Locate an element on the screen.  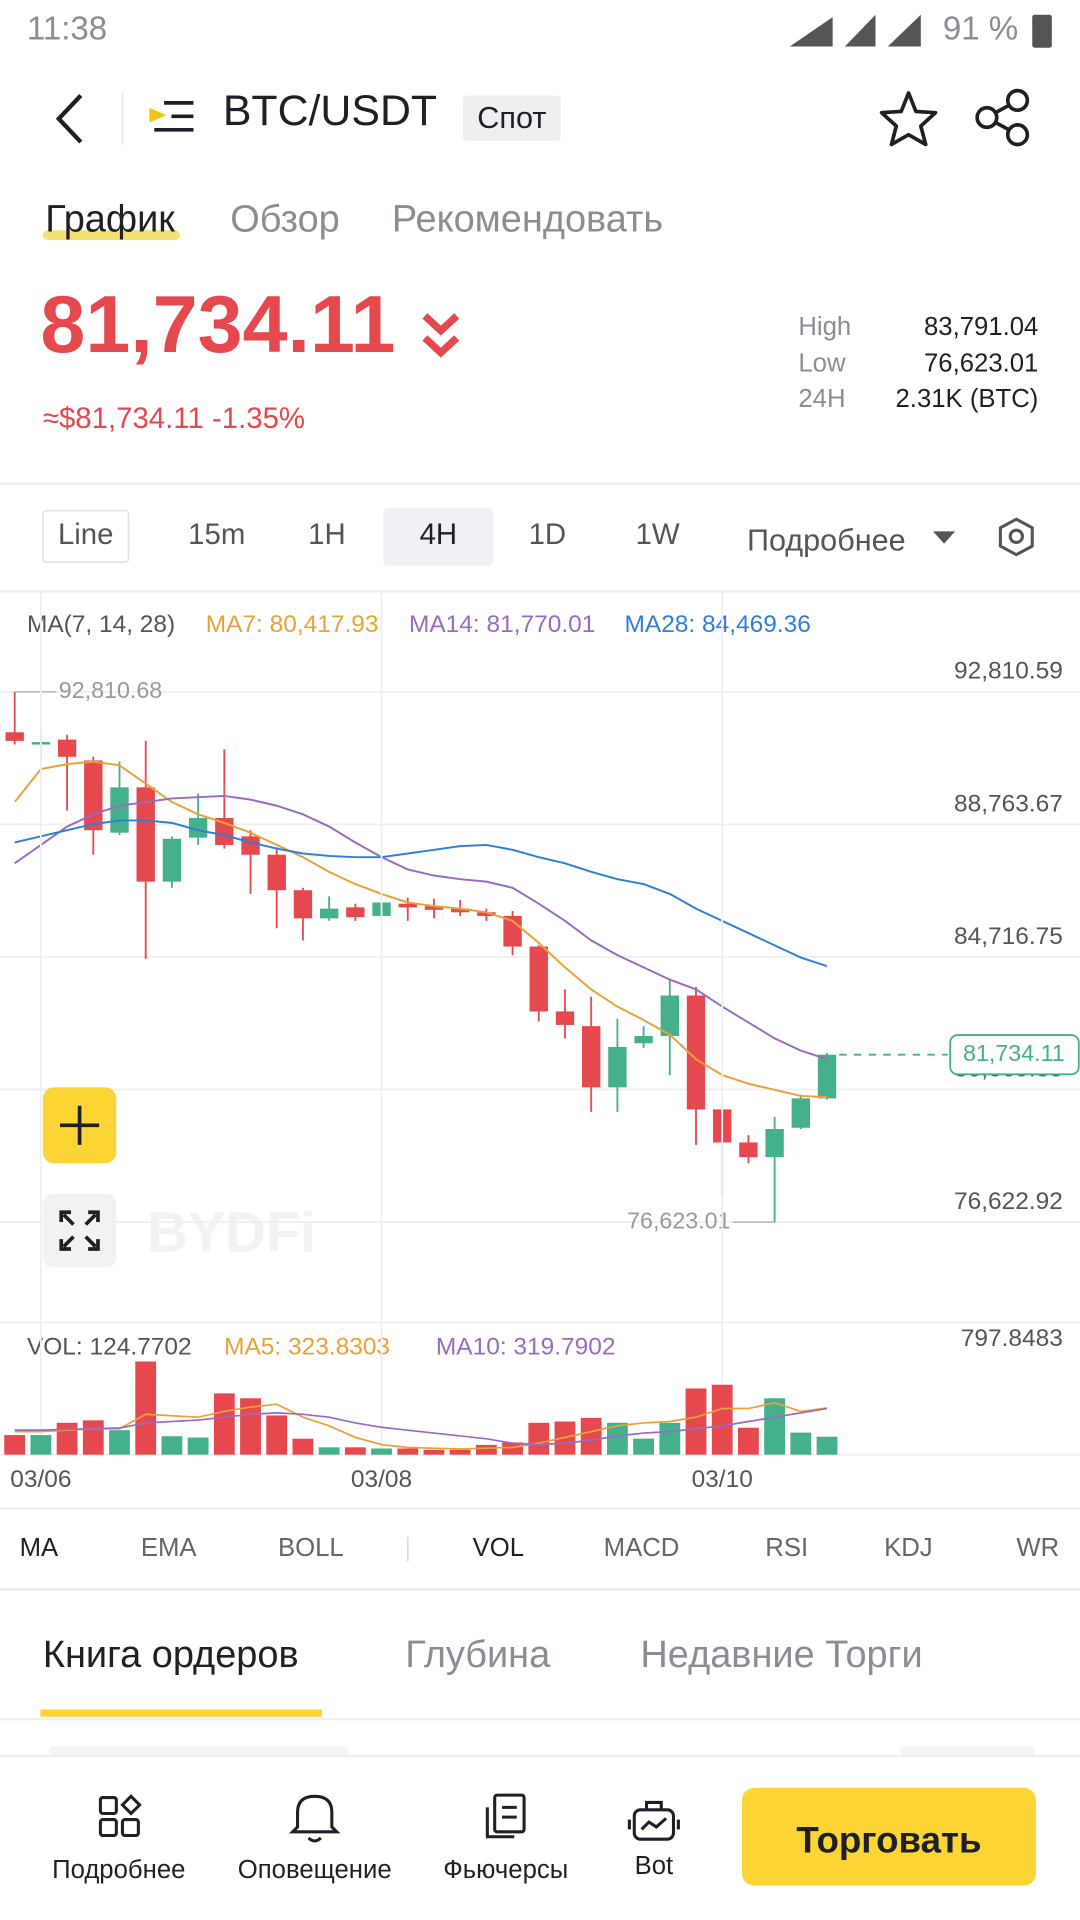
tab: Рекомендовать is located at coordinates (527, 220).